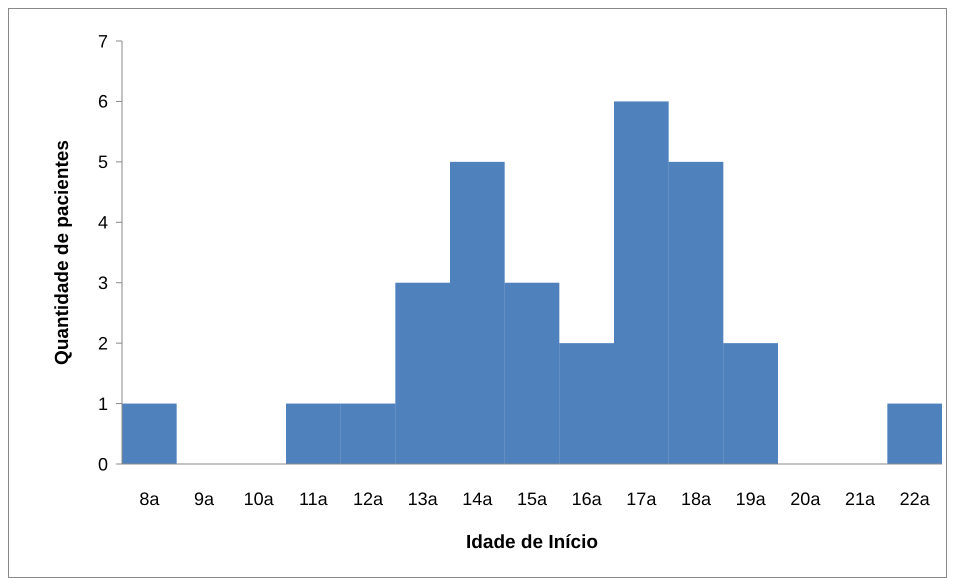  I want to click on x-tick-label: 9a, so click(204, 499).